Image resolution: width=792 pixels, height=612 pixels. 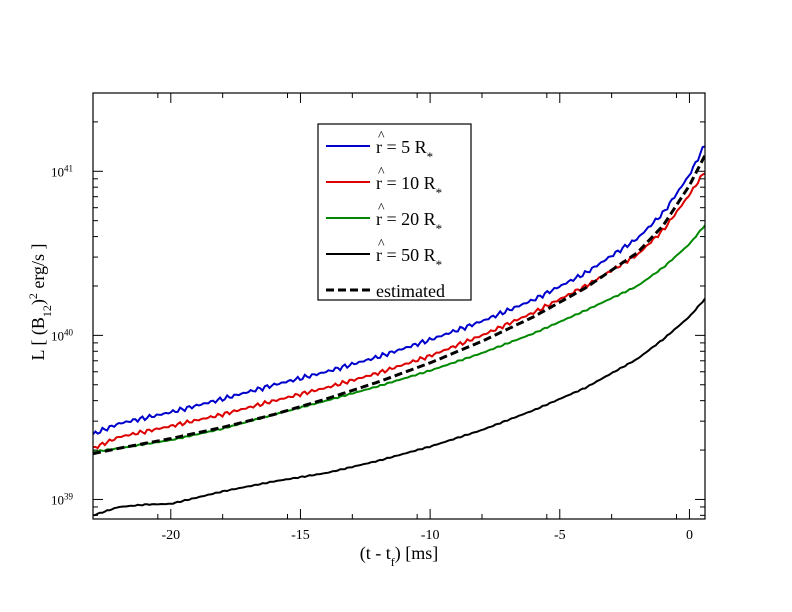 What do you see at coordinates (410, 291) in the screenshot?
I see `legend-label: estimated` at bounding box center [410, 291].